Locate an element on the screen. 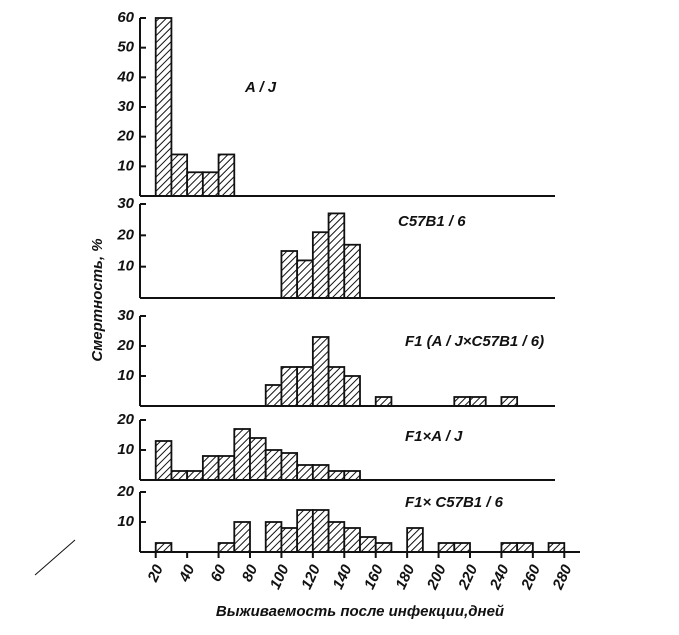 The height and width of the screenshot is (635, 679). panel-label: F1×A / J is located at coordinates (434, 436).